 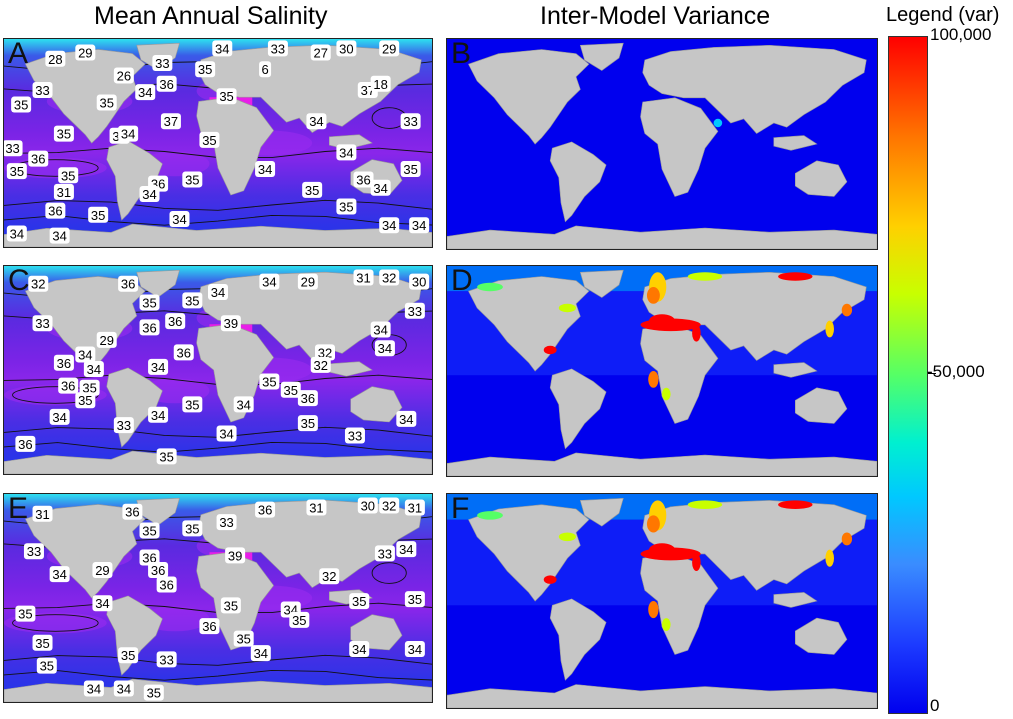 What do you see at coordinates (376, 404) in the screenshot?
I see `landmass-australia` at bounding box center [376, 404].